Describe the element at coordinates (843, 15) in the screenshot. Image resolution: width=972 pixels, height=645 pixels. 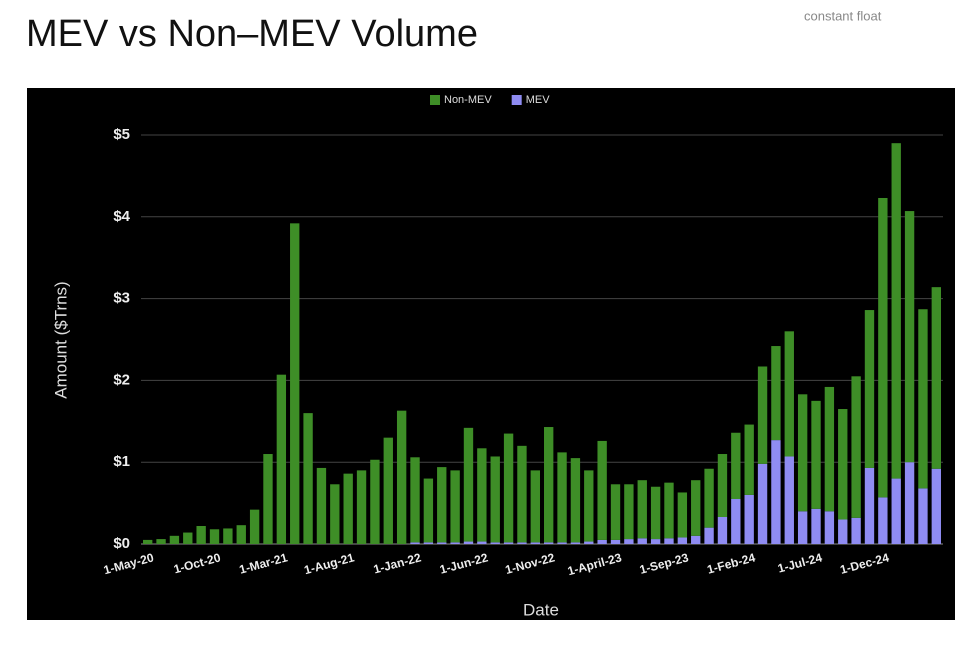
I see `note: constant float` at that location.